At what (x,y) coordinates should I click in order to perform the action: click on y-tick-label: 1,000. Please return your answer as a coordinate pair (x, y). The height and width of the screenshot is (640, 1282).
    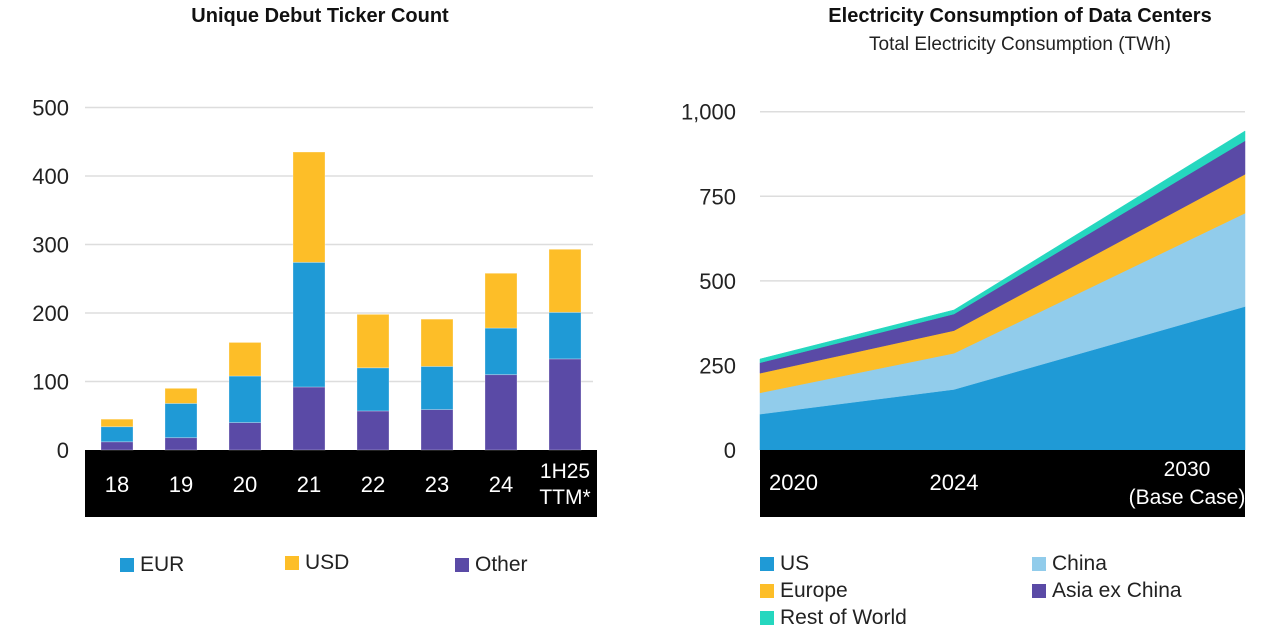
    Looking at the image, I should click on (708, 112).